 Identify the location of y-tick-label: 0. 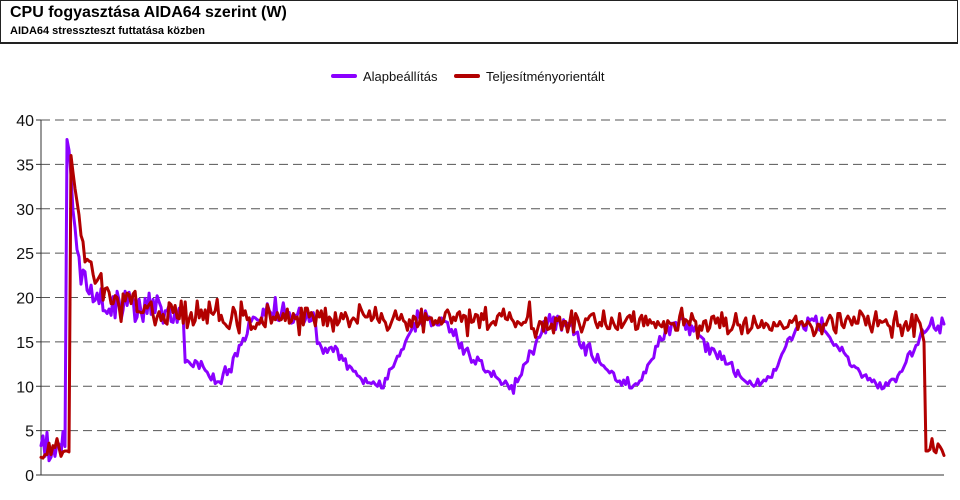
(29, 476).